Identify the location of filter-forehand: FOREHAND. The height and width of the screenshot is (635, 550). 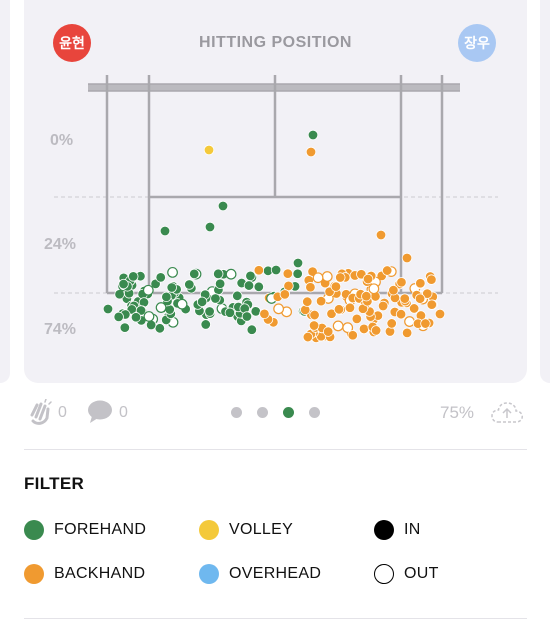
(85, 530).